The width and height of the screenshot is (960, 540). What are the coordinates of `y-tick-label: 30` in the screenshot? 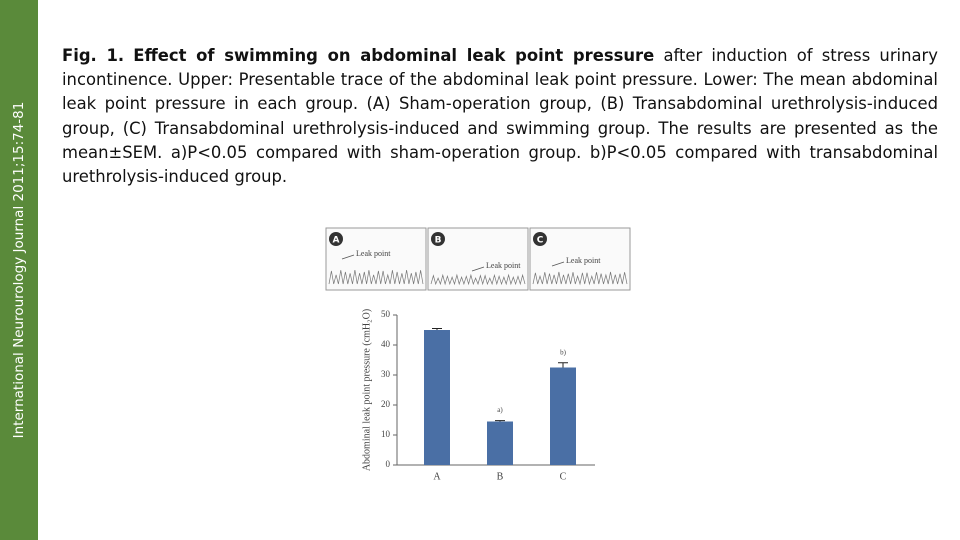 It's located at (386, 374).